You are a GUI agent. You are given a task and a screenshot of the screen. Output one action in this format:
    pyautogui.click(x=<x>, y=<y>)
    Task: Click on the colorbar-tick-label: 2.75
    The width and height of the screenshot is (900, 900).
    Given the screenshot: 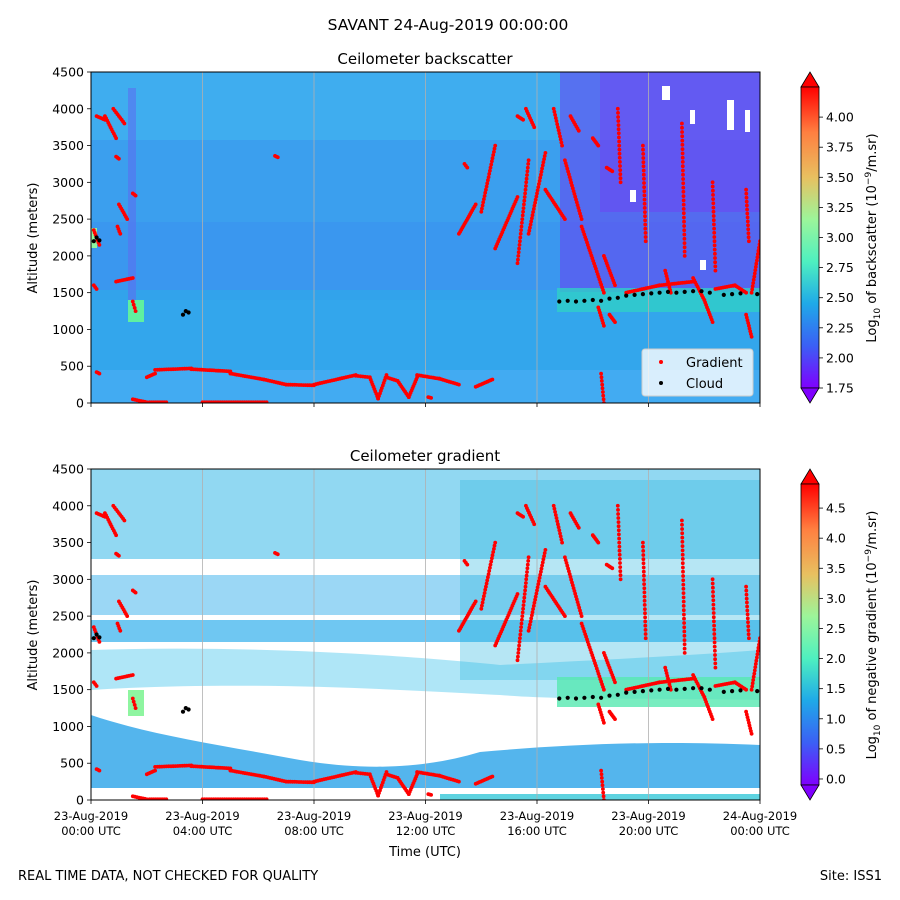 What is the action you would take?
    pyautogui.click(x=840, y=267)
    